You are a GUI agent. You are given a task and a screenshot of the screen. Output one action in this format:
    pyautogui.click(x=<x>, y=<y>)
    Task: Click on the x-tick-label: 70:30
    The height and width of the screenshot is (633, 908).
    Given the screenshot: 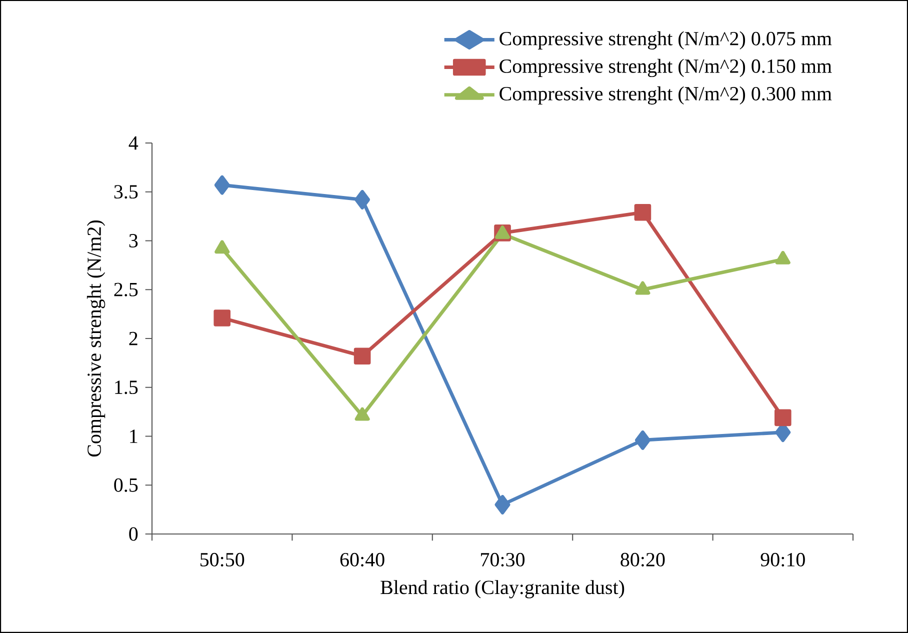 What is the action you would take?
    pyautogui.click(x=503, y=559)
    